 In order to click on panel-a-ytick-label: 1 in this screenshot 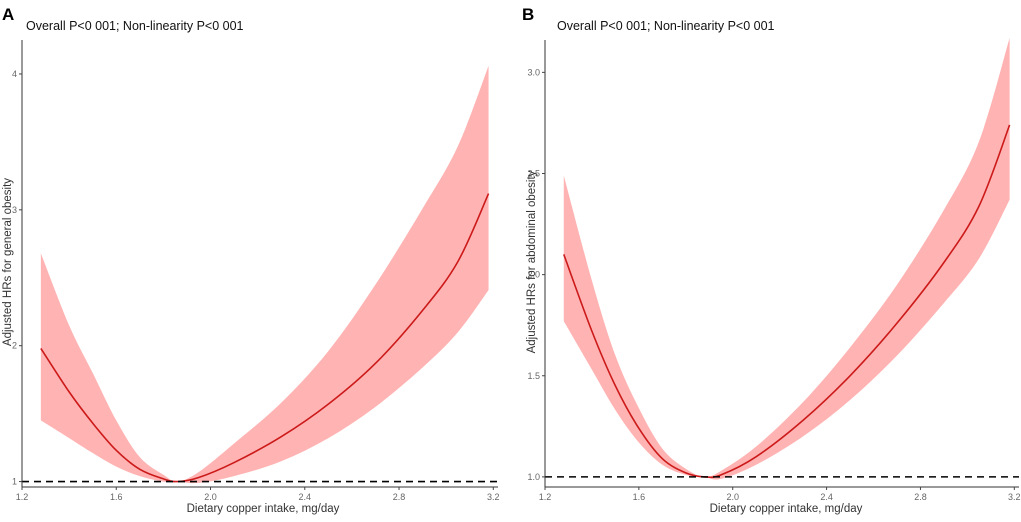, I will do `click(14, 482)`.